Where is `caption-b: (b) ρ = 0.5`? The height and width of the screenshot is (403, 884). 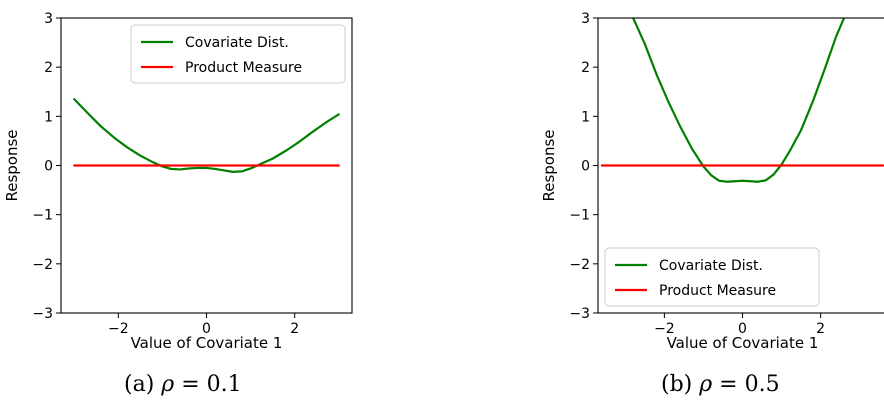 caption-b: (b) ρ = 0.5 is located at coordinates (720, 384).